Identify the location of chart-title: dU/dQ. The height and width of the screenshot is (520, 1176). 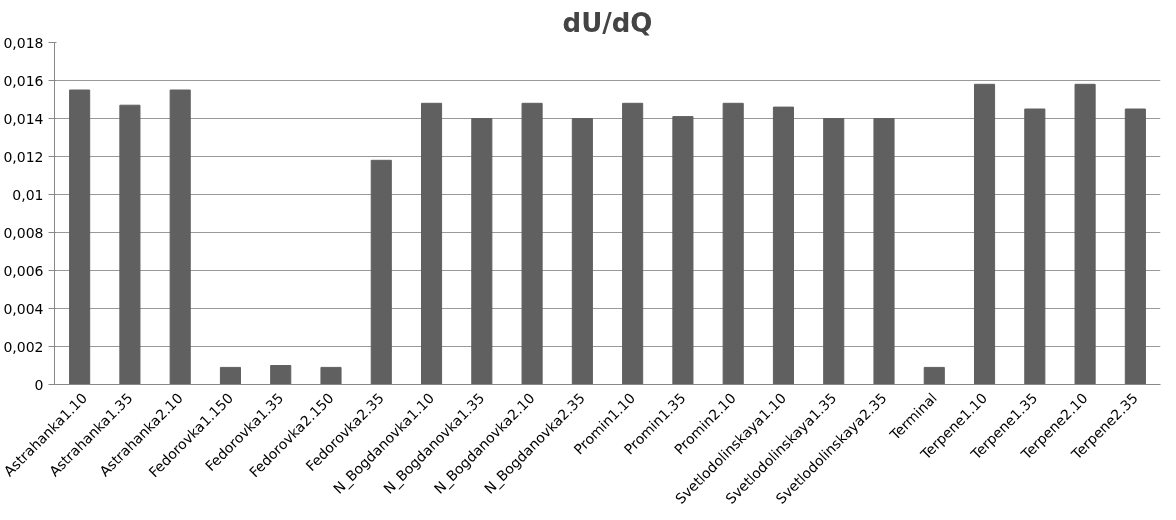
(607, 22).